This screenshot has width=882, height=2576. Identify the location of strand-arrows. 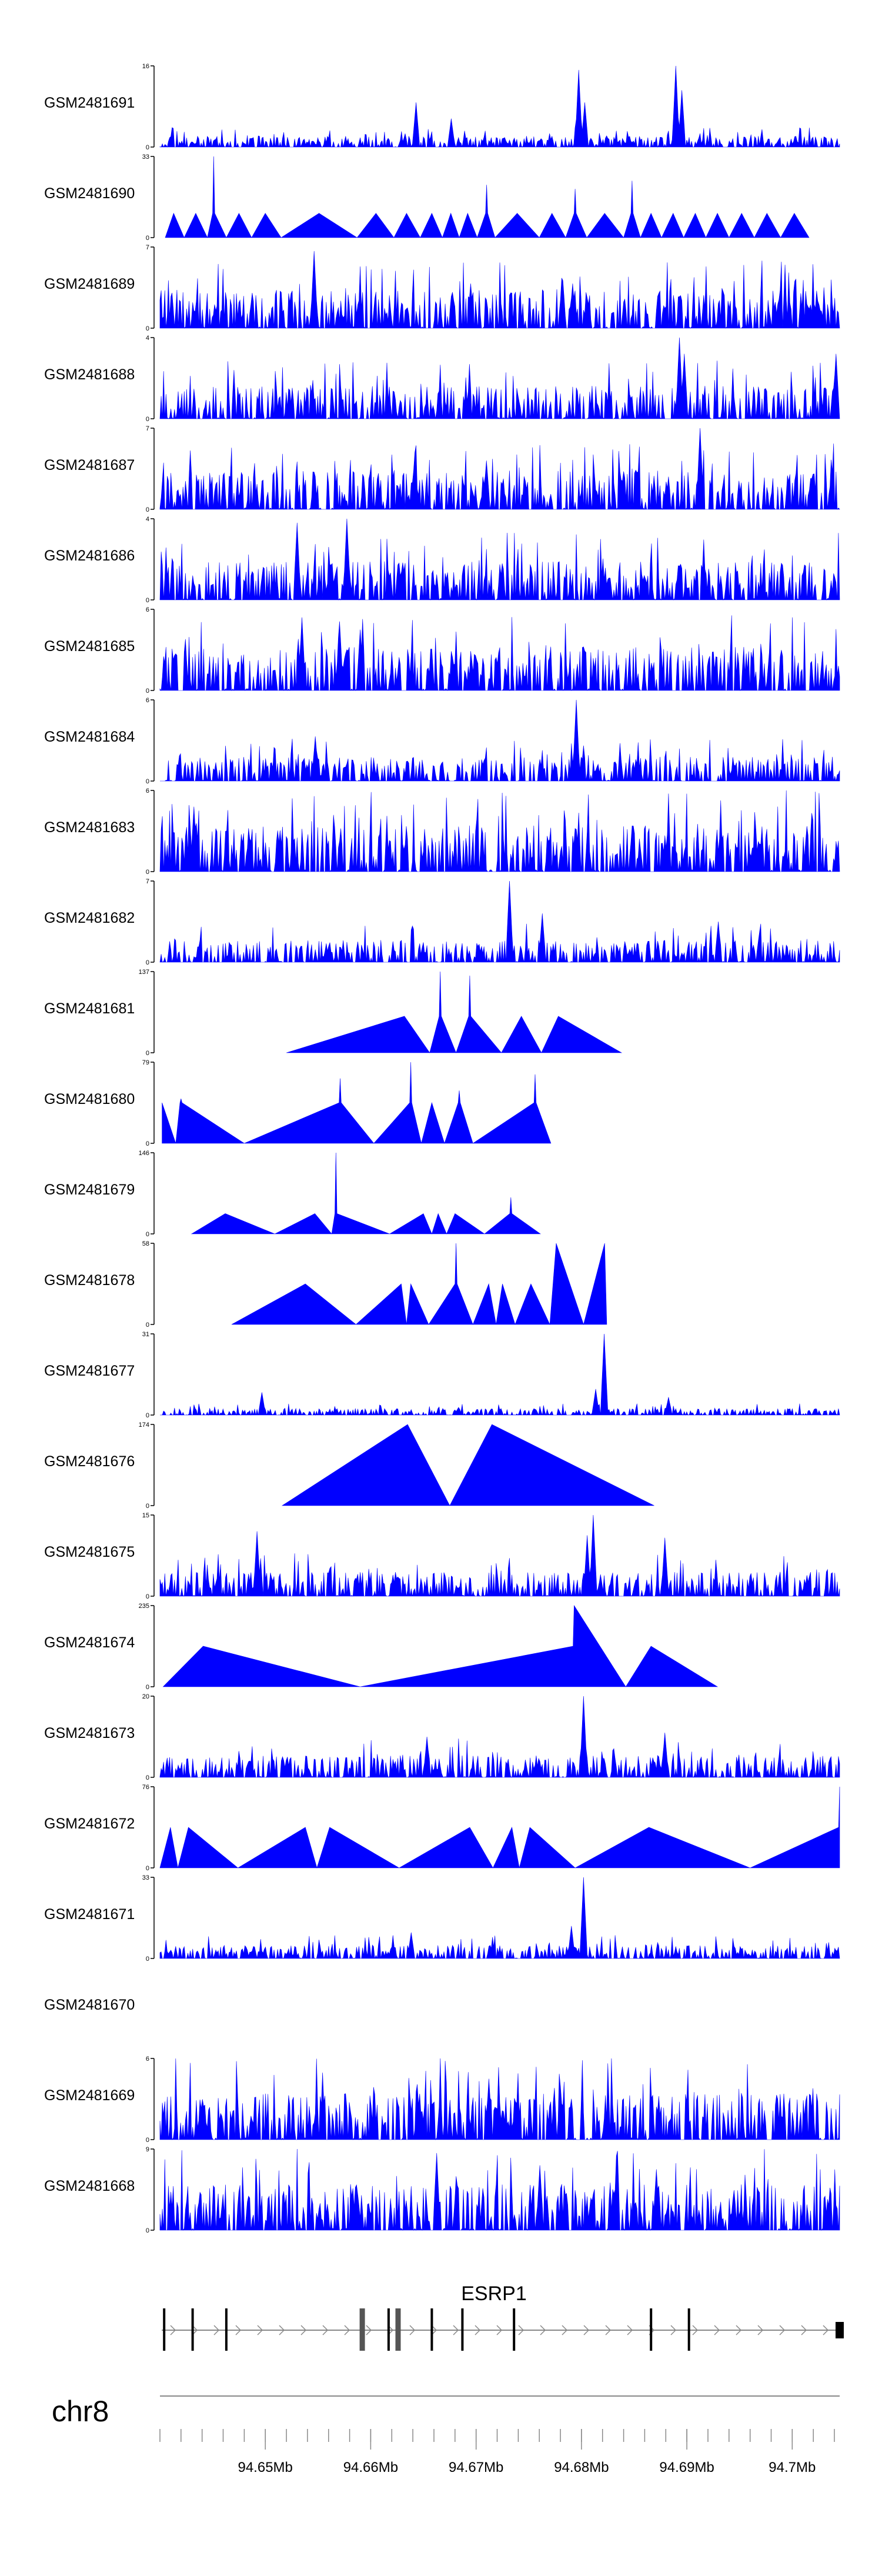
(499, 2330).